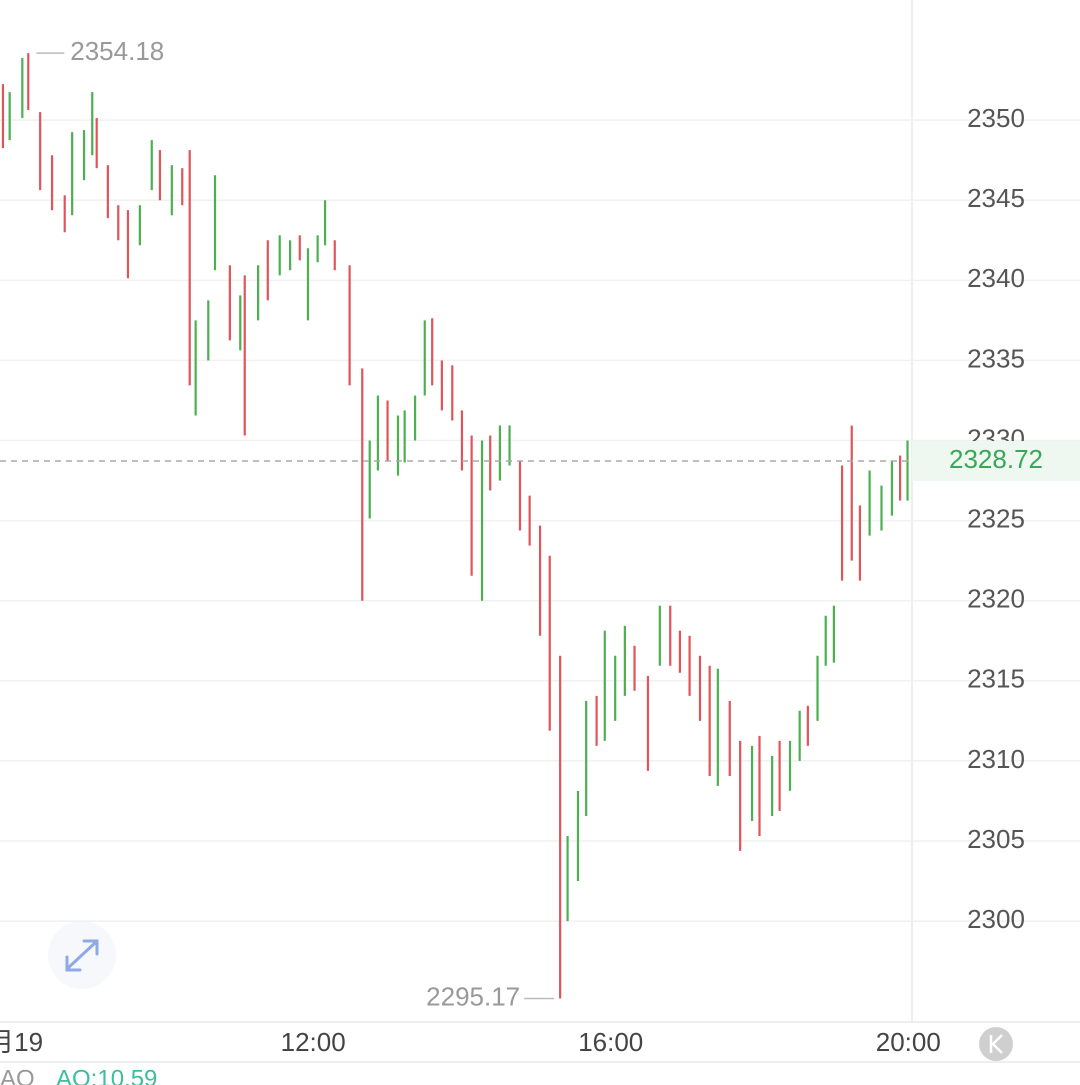  I want to click on k-button, so click(996, 1044).